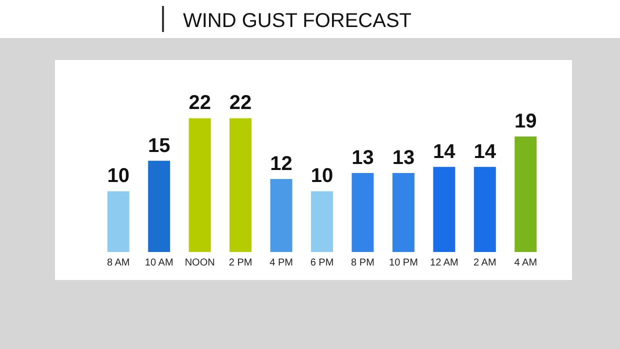  What do you see at coordinates (297, 21) in the screenshot?
I see `chart-title: WIND GUST FORECAST` at bounding box center [297, 21].